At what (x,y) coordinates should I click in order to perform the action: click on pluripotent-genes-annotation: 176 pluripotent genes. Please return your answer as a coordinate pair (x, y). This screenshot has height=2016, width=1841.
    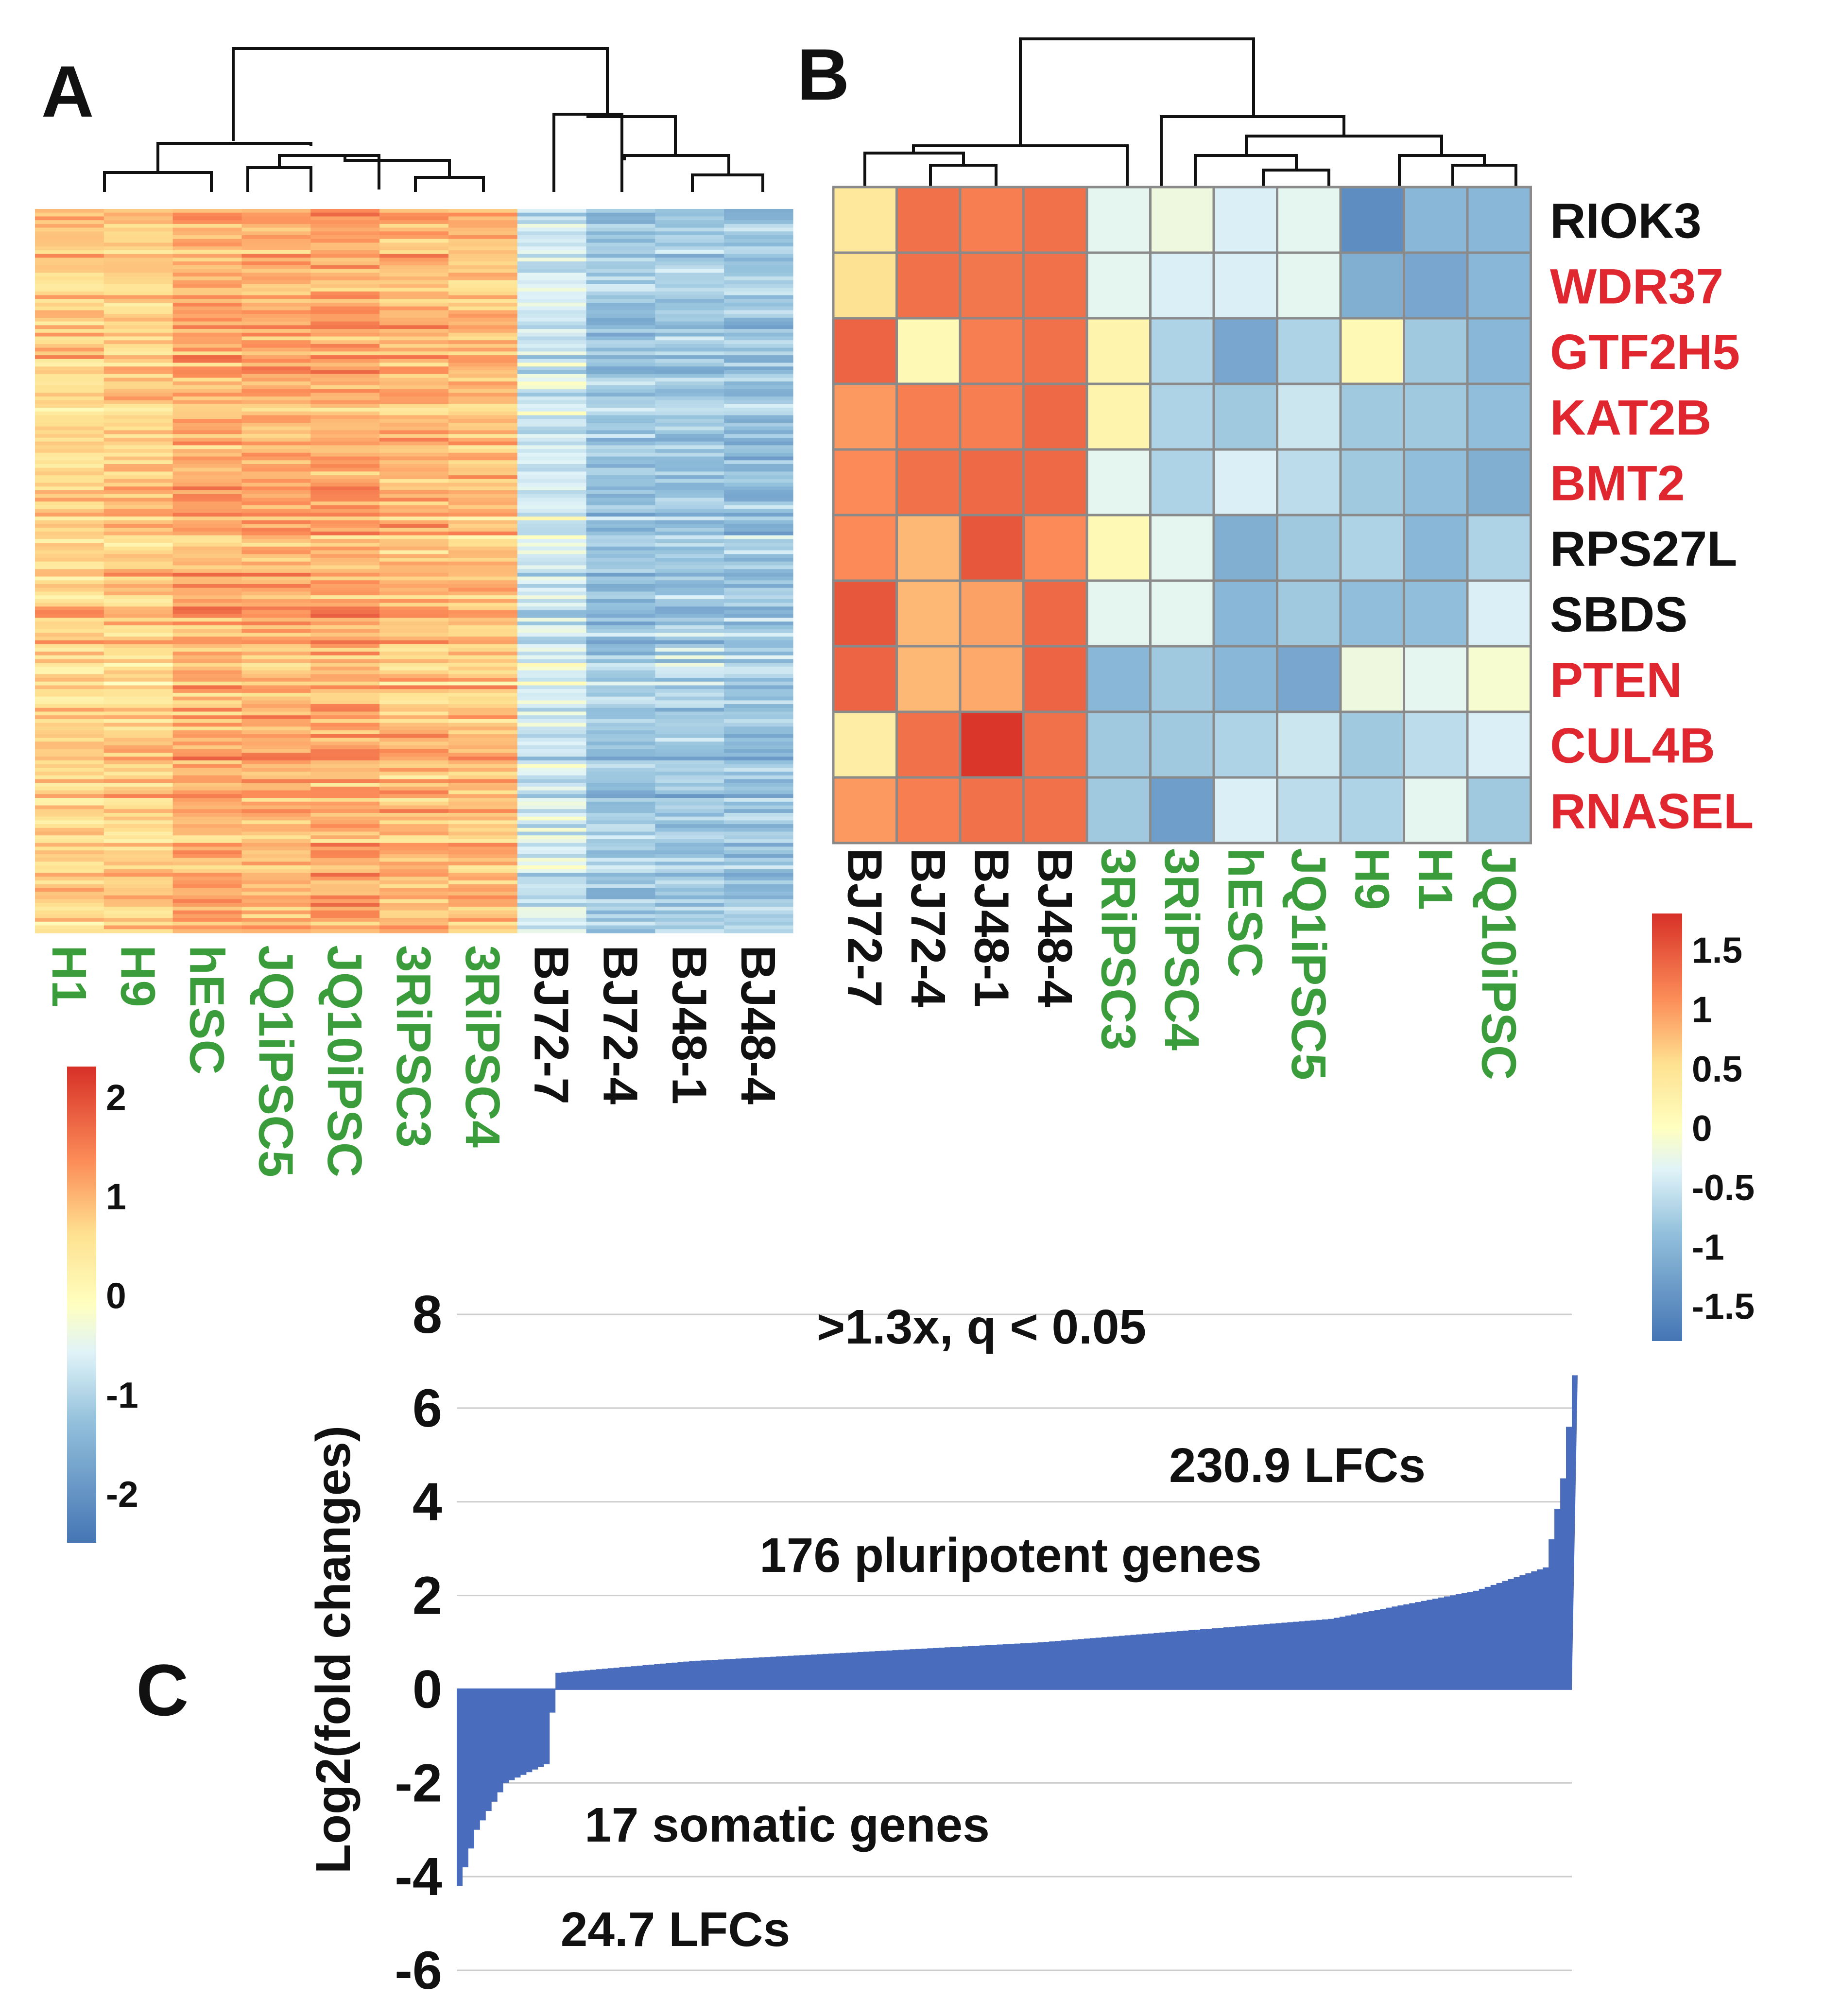
    Looking at the image, I should click on (1010, 1555).